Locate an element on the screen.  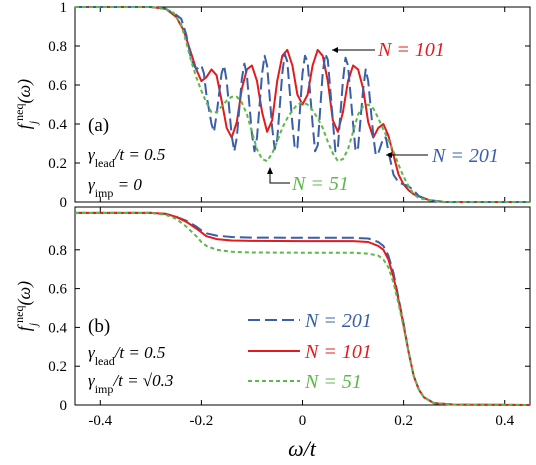
panel-b-label: (b) is located at coordinates (99, 326).